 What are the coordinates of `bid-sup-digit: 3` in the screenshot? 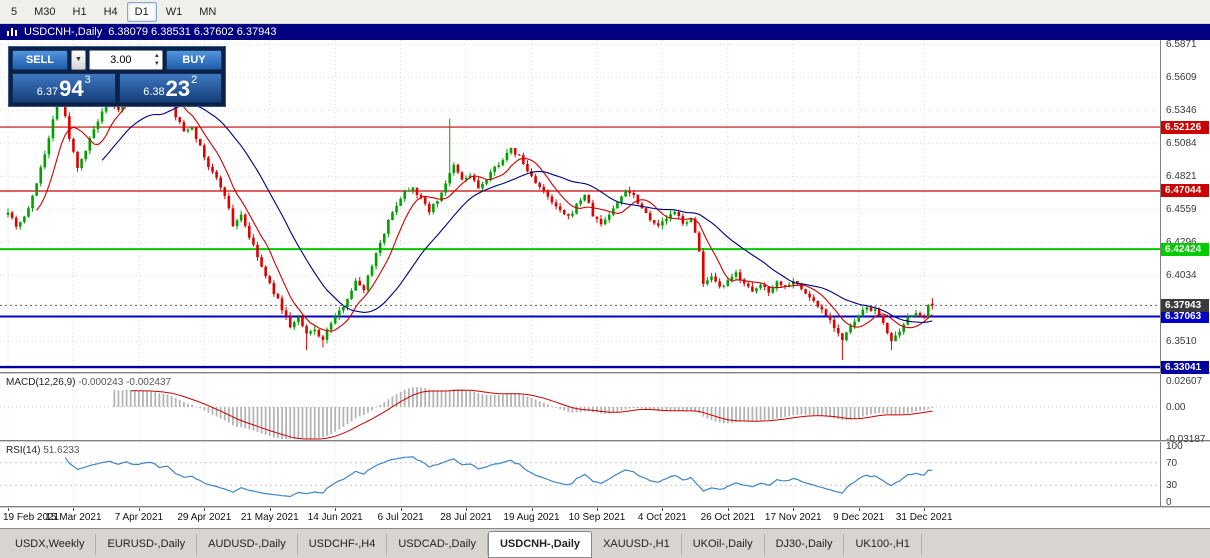 It's located at (87, 80).